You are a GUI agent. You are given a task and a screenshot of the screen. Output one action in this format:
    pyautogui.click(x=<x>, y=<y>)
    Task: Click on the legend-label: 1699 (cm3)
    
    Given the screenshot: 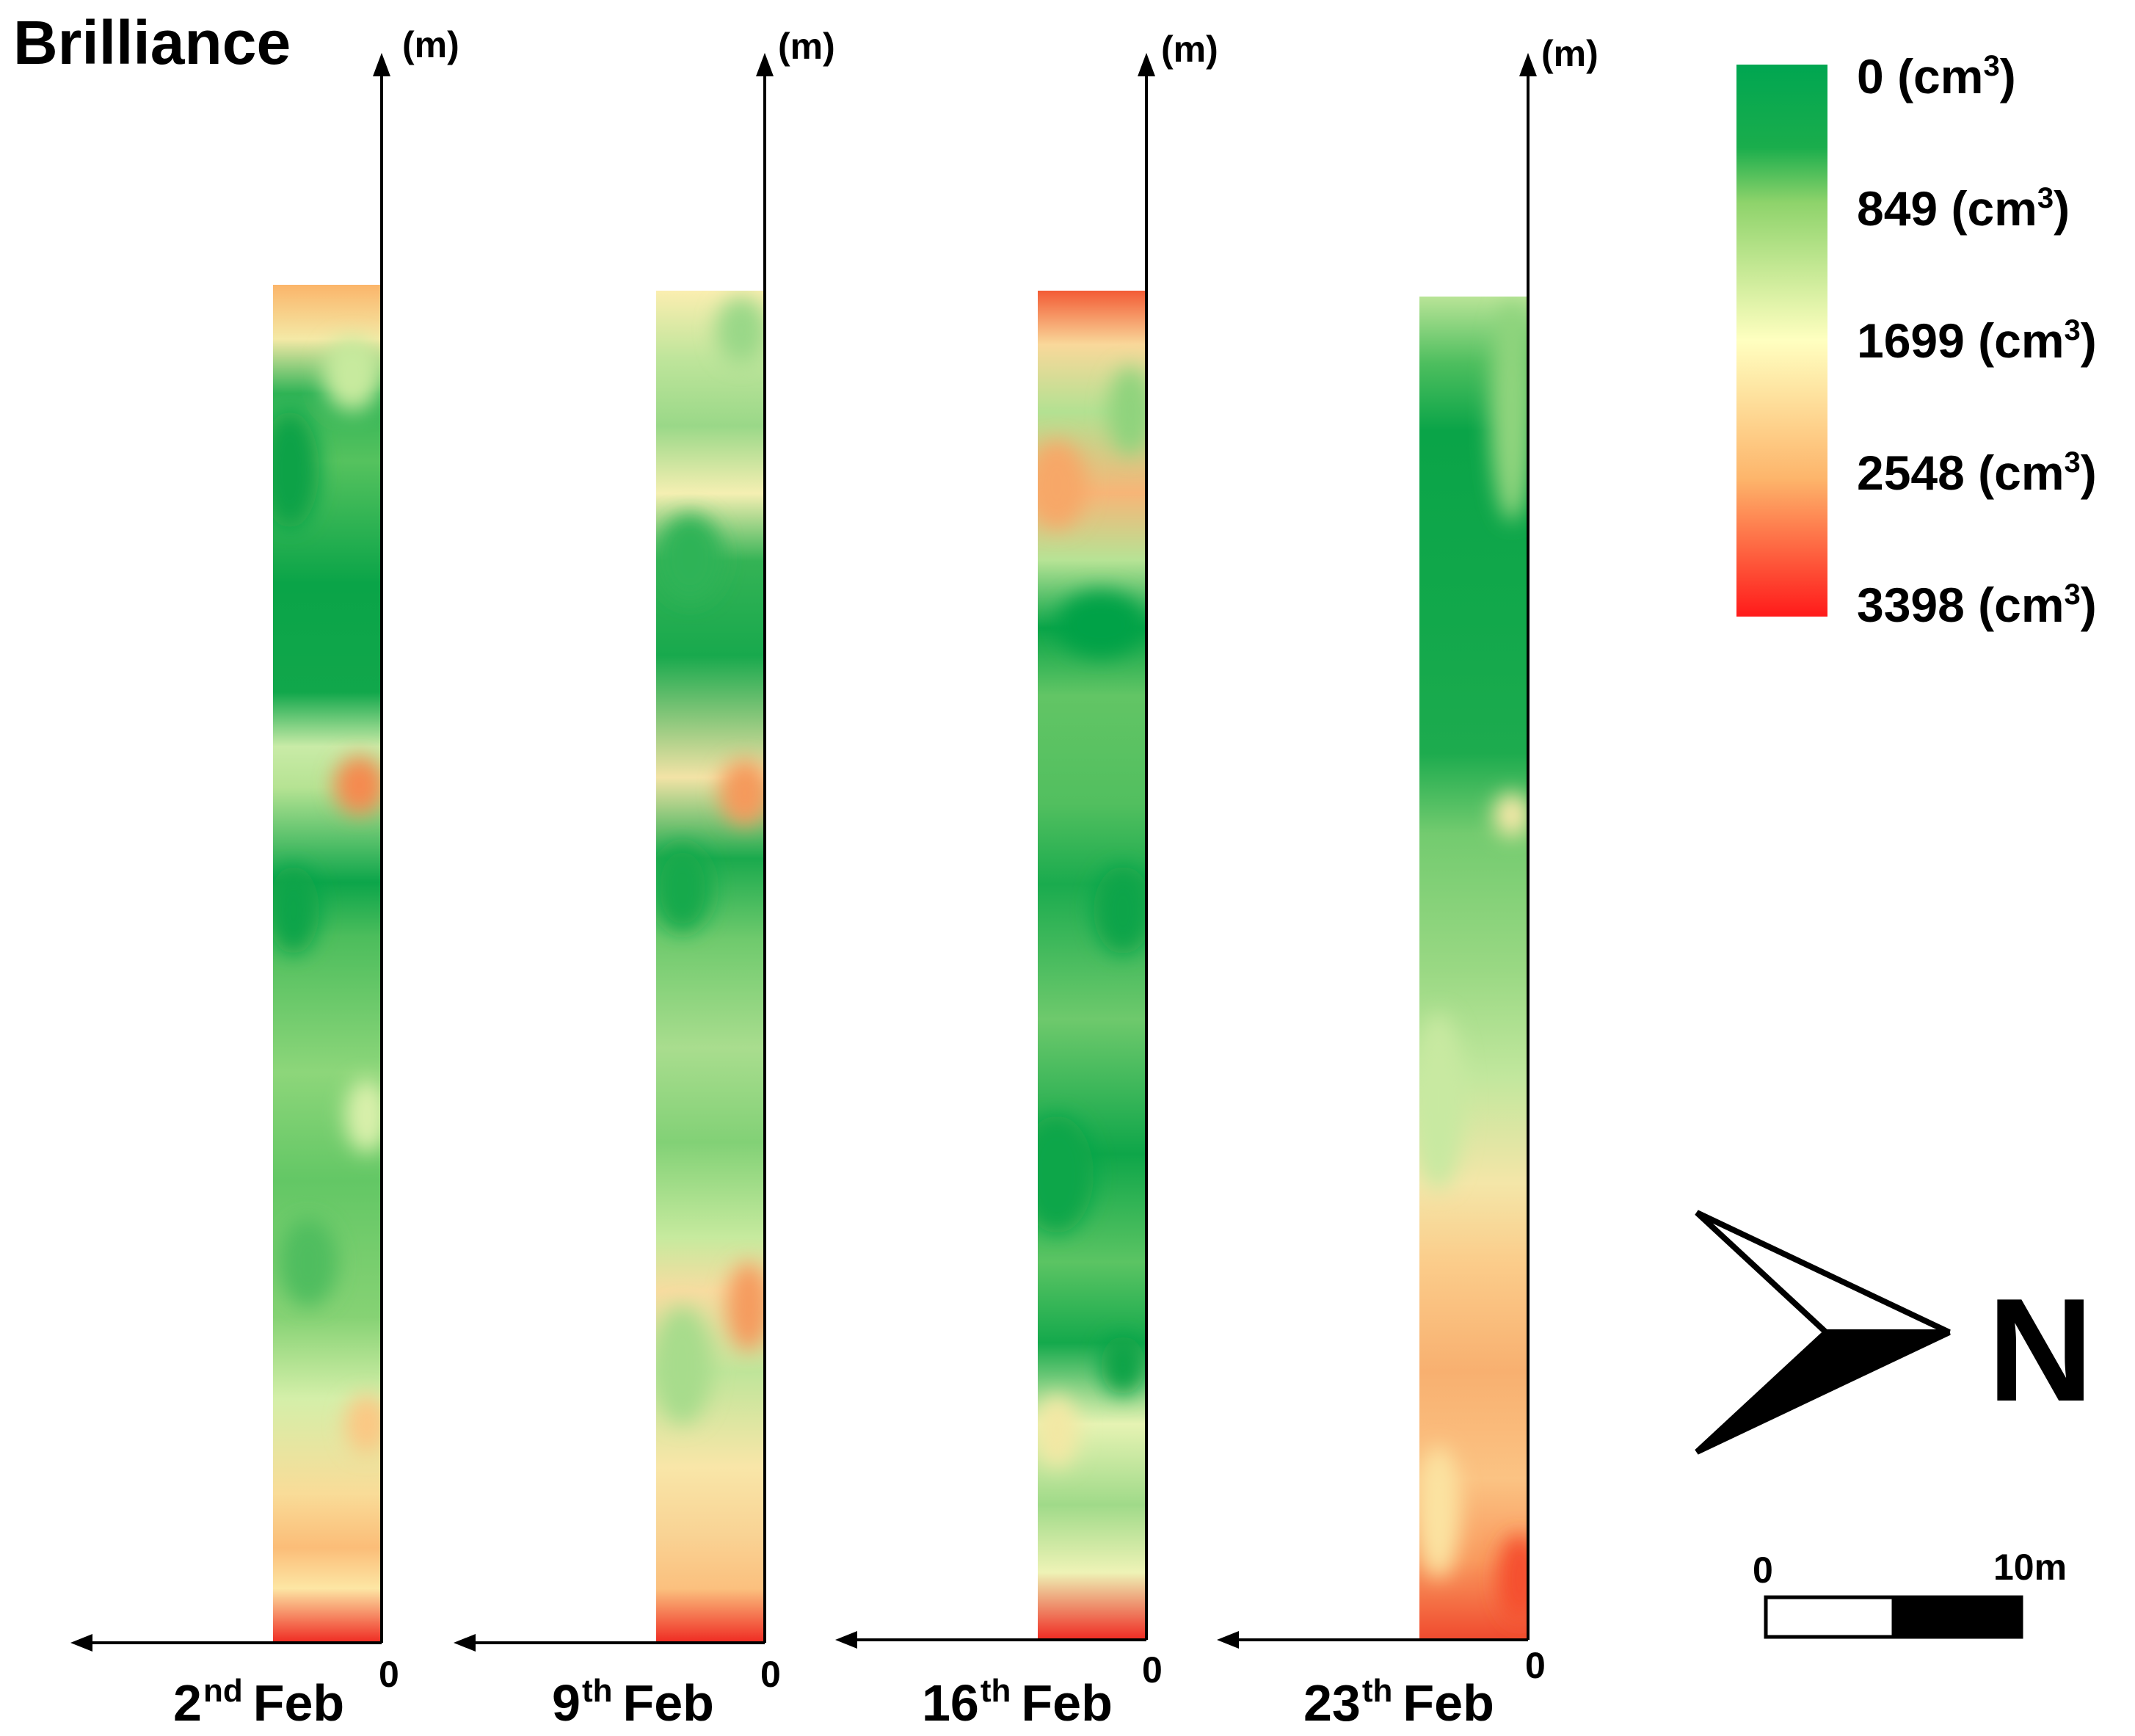 What is the action you would take?
    pyautogui.click(x=1977, y=340)
    